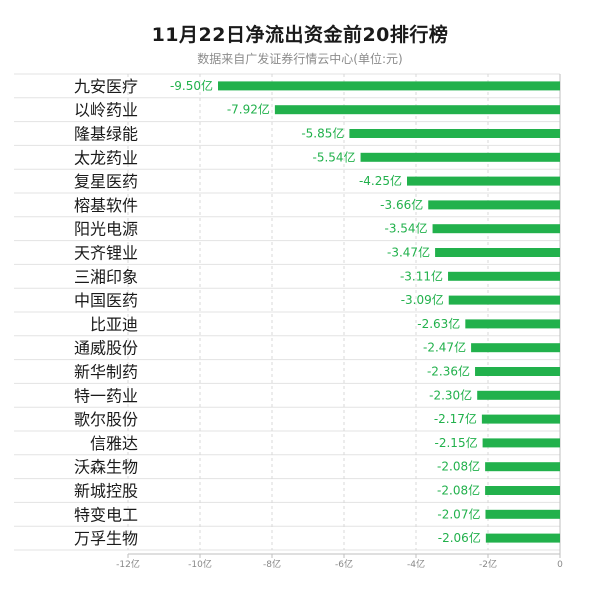 The image size is (600, 600). Describe the element at coordinates (300, 59) in the screenshot. I see `chart-subtitle: 数据来自广发证券行情云中心(单位:元)` at that location.